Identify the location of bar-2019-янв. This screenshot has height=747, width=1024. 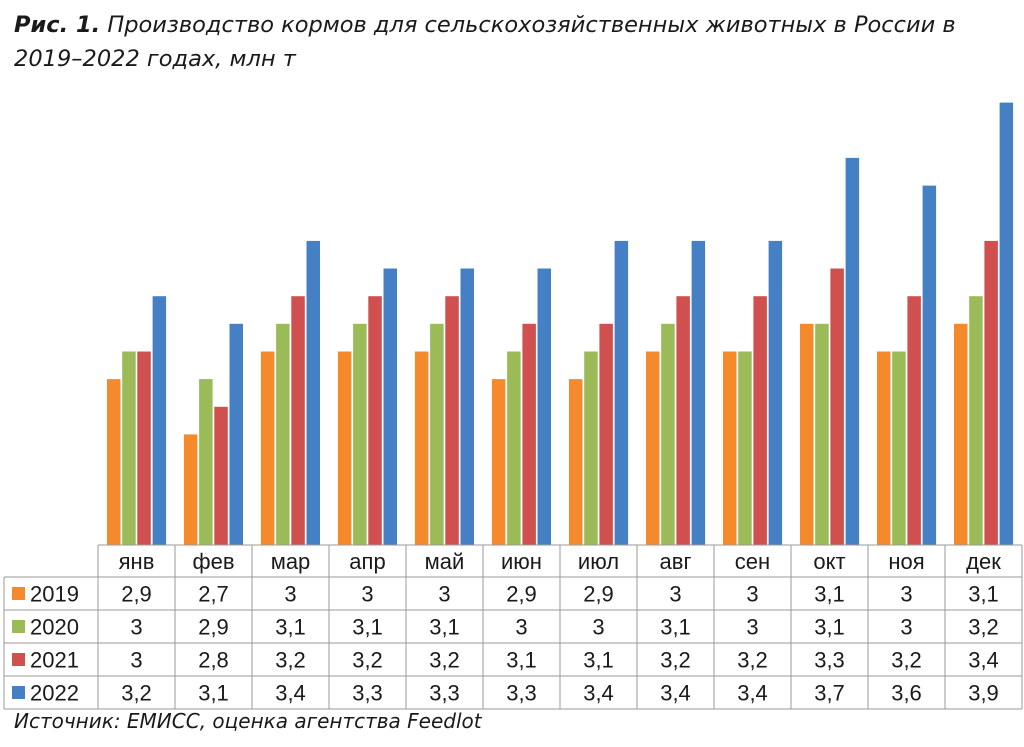
(114, 462).